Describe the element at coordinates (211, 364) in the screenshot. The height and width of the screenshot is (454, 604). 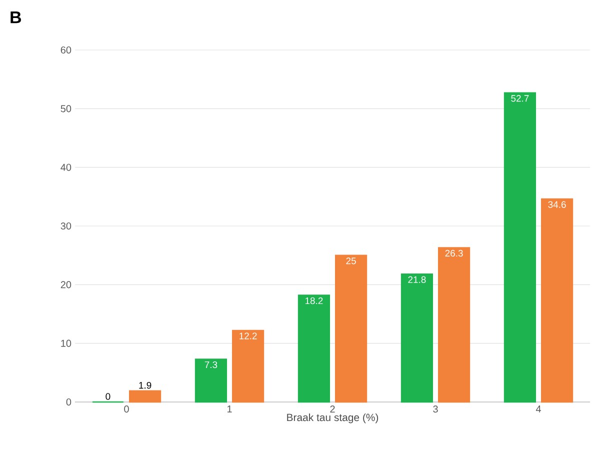
I see `data-label: 7.3` at that location.